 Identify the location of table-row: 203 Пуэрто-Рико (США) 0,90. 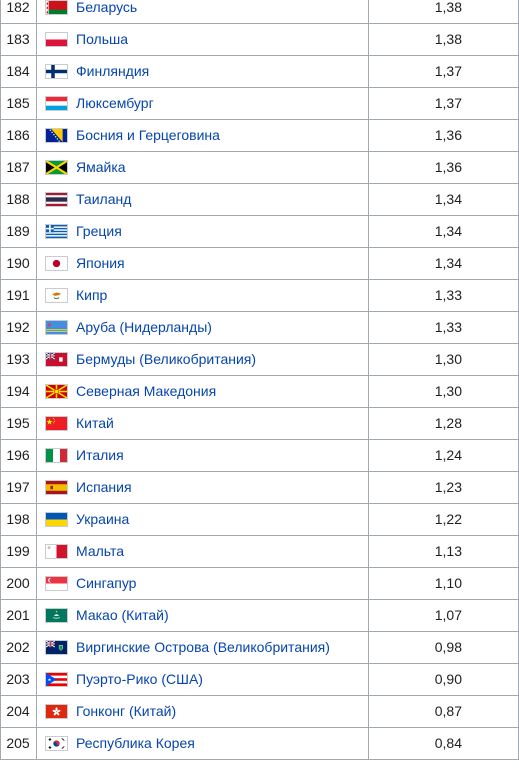
(259, 680).